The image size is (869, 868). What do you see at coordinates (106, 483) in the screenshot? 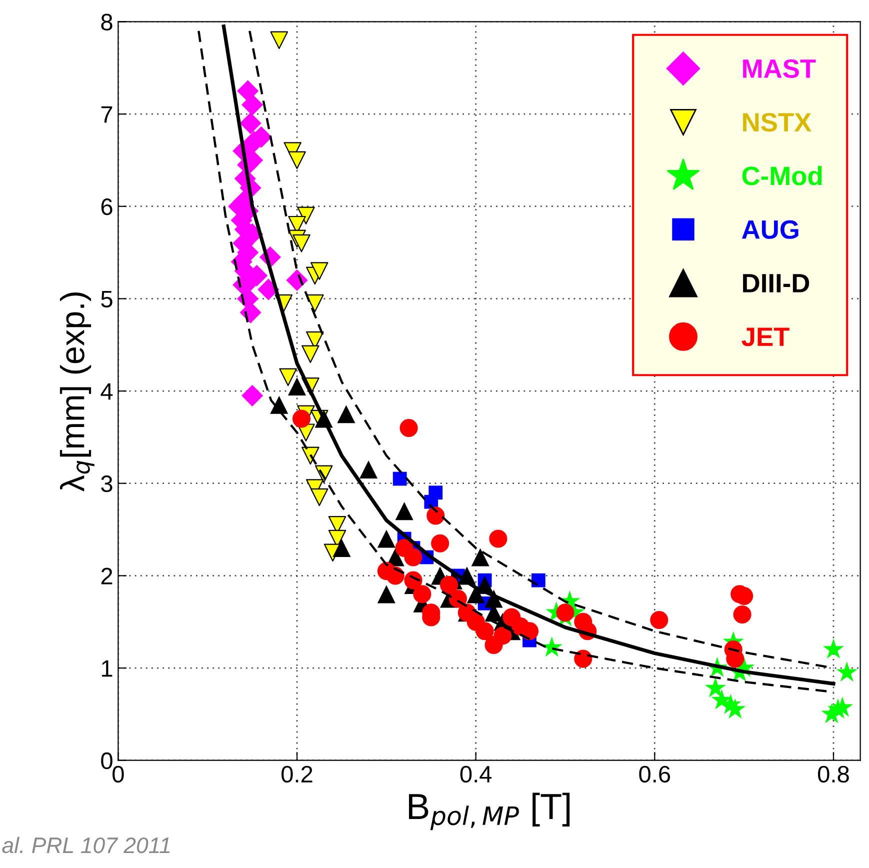
I see `y-tick-label: 3` at bounding box center [106, 483].